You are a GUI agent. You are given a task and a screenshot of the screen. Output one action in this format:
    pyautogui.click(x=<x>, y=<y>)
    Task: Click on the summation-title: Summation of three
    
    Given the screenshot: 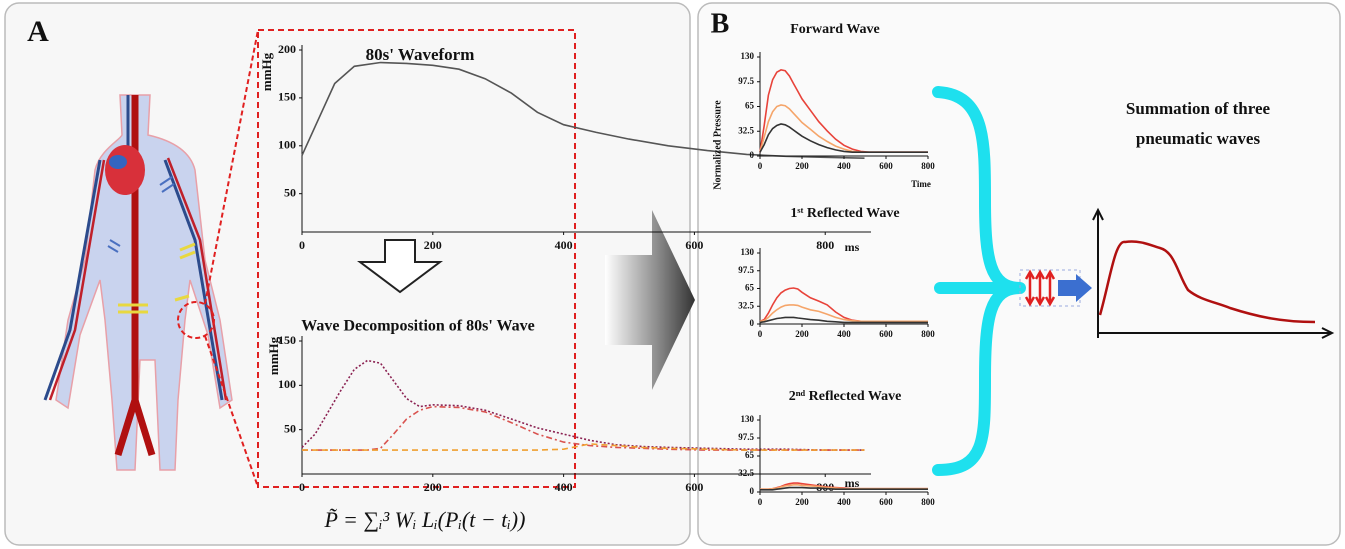 What is the action you would take?
    pyautogui.click(x=1198, y=108)
    